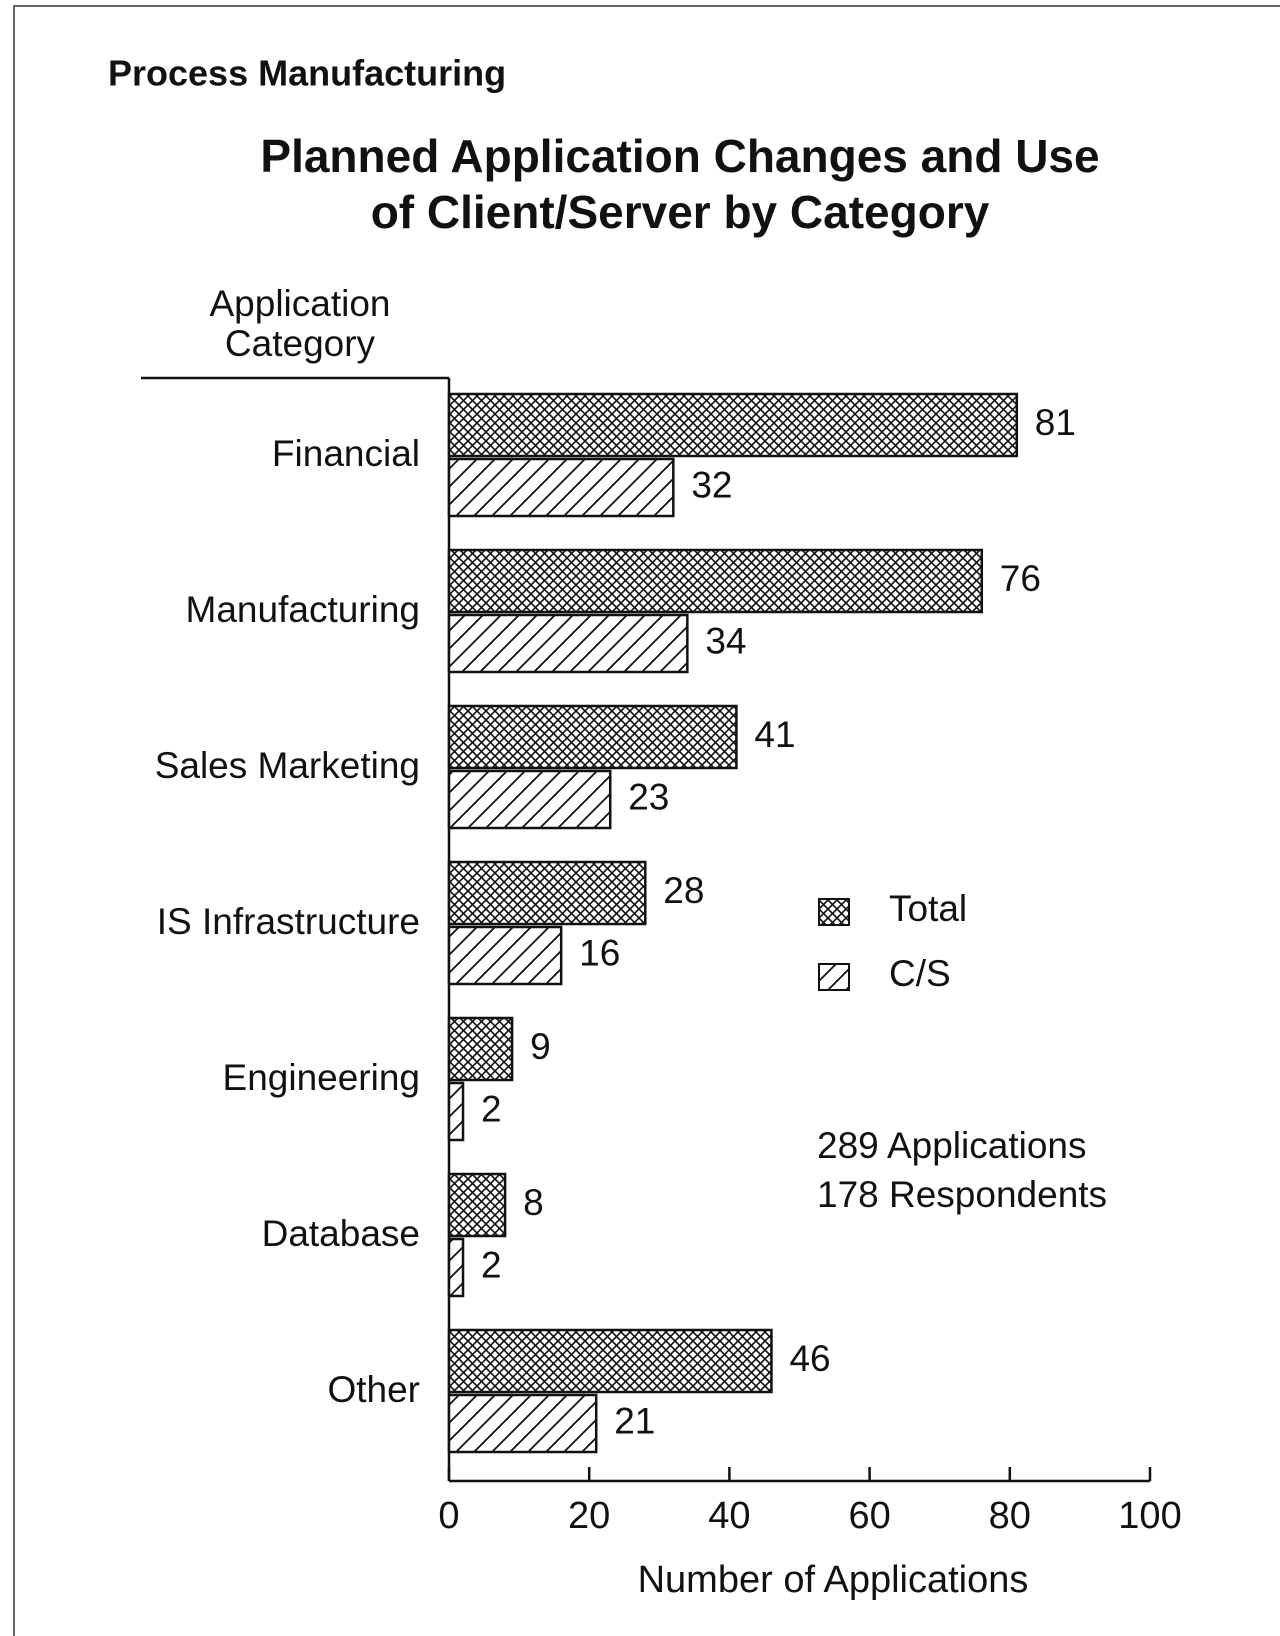 Image resolution: width=1280 pixels, height=1636 pixels. I want to click on x-tick-label: 60, so click(869, 1516).